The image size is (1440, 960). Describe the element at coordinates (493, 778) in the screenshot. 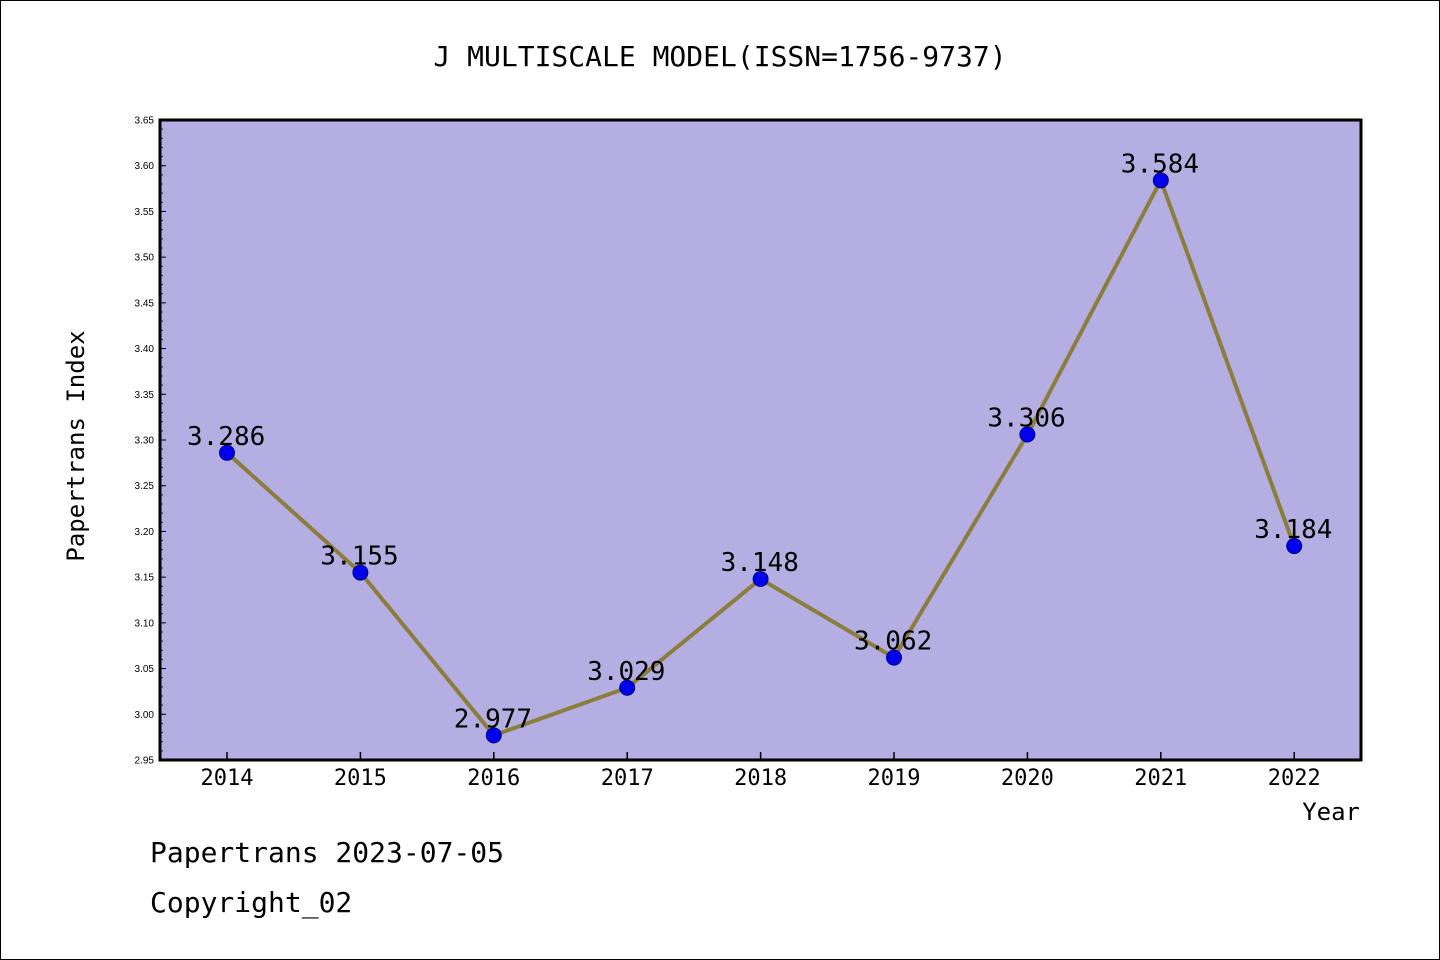

I see `x-tick-label: 2016` at that location.